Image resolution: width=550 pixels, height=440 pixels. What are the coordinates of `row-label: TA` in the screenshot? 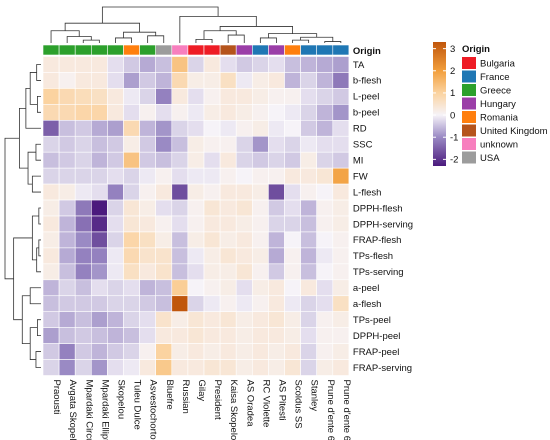 It's located at (359, 65).